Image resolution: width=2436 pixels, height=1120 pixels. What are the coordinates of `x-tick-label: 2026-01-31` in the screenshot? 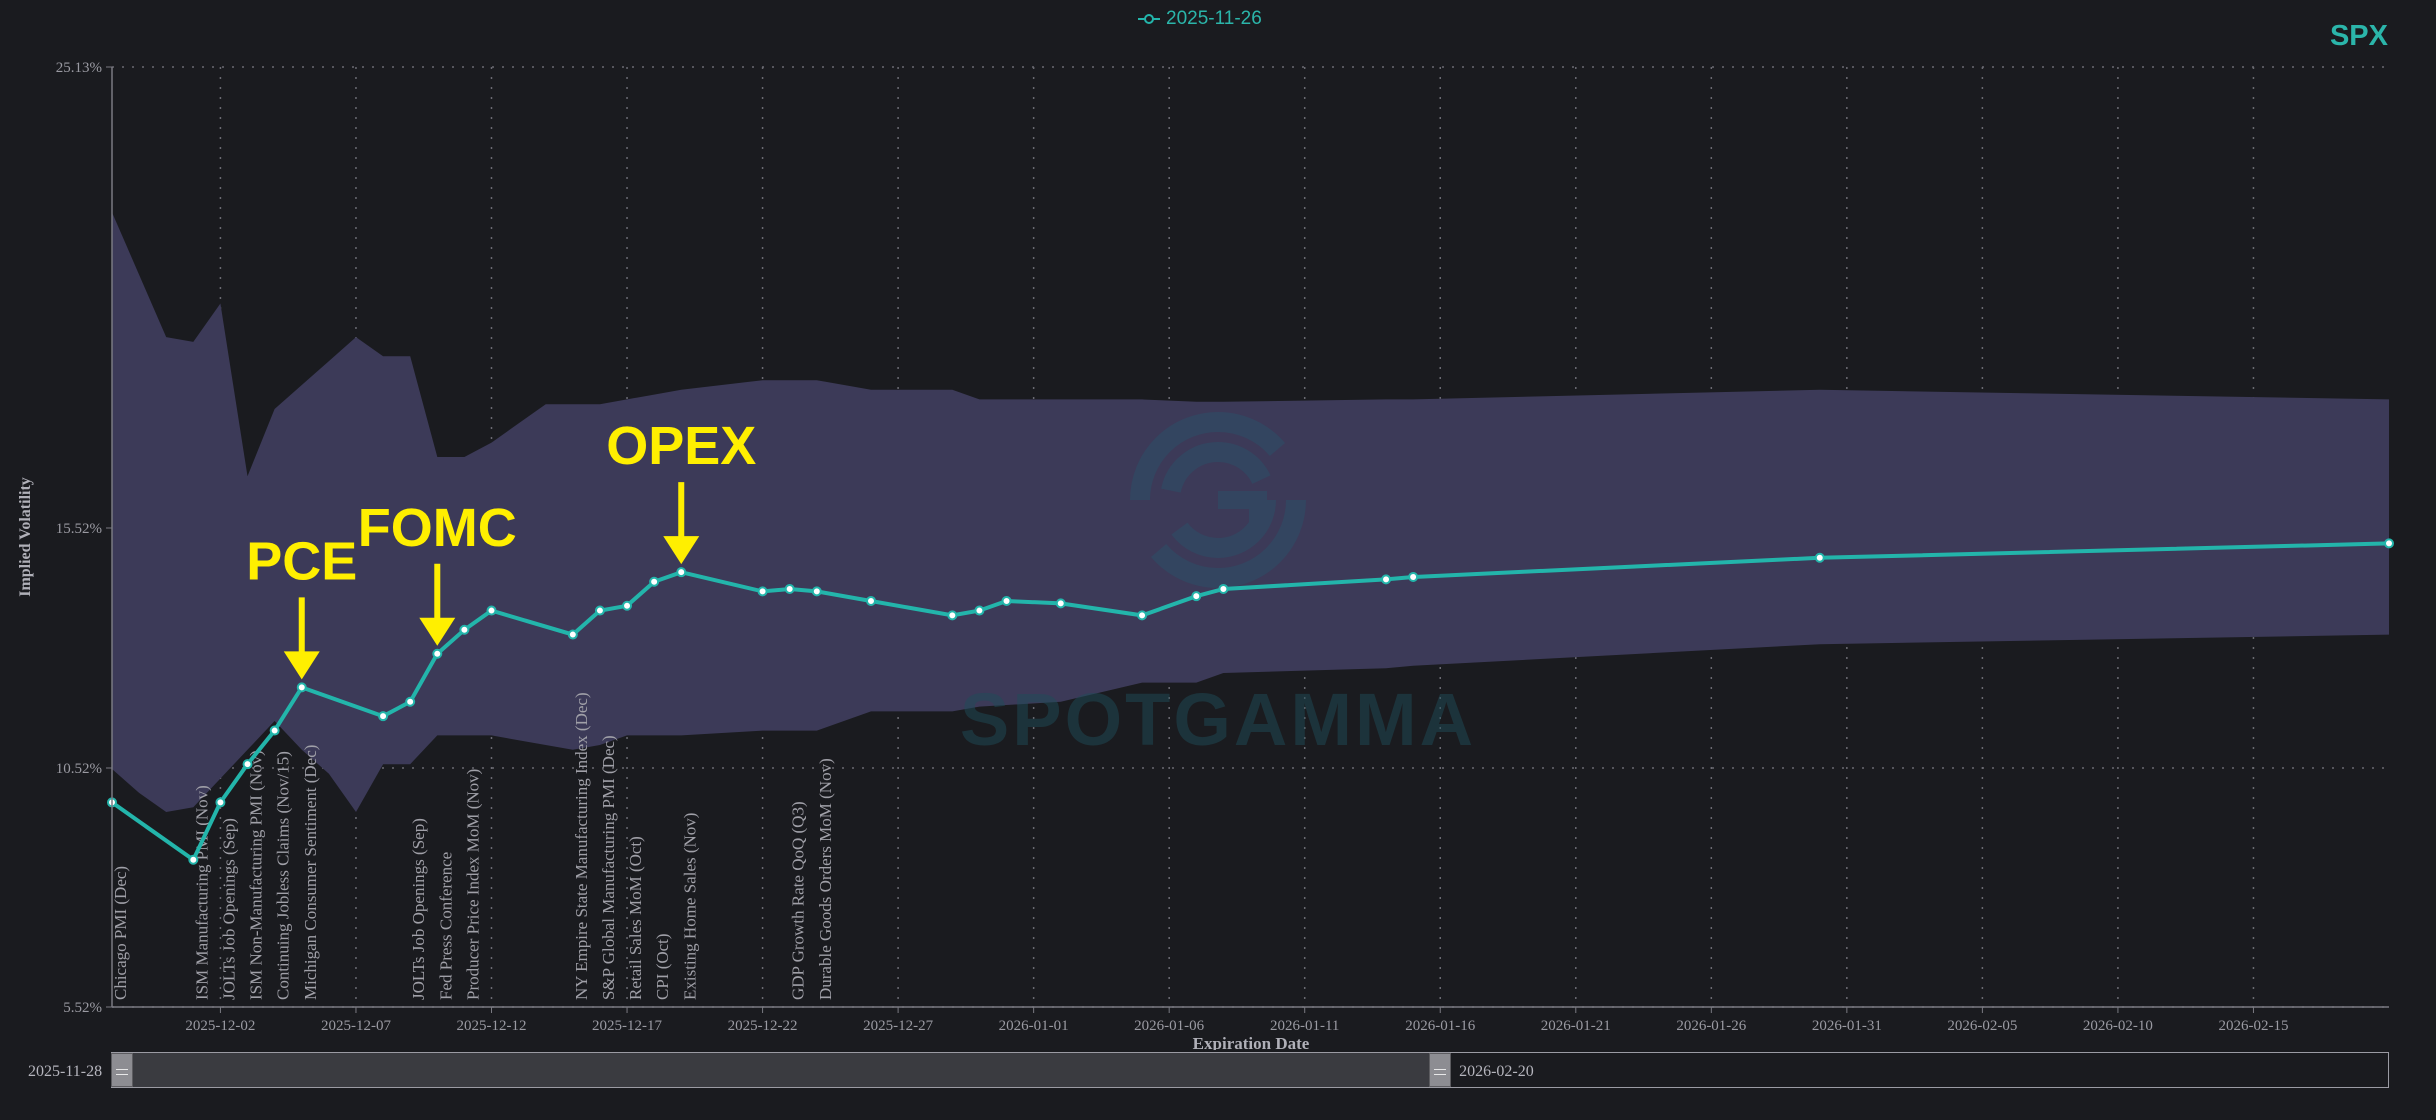 It's located at (1847, 1026).